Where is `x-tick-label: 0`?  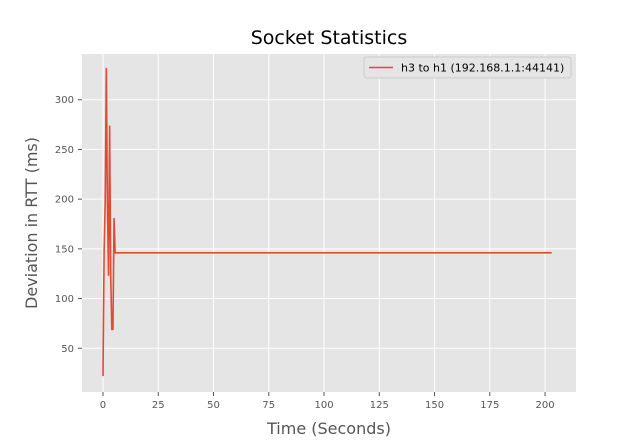 x-tick-label: 0 is located at coordinates (103, 405).